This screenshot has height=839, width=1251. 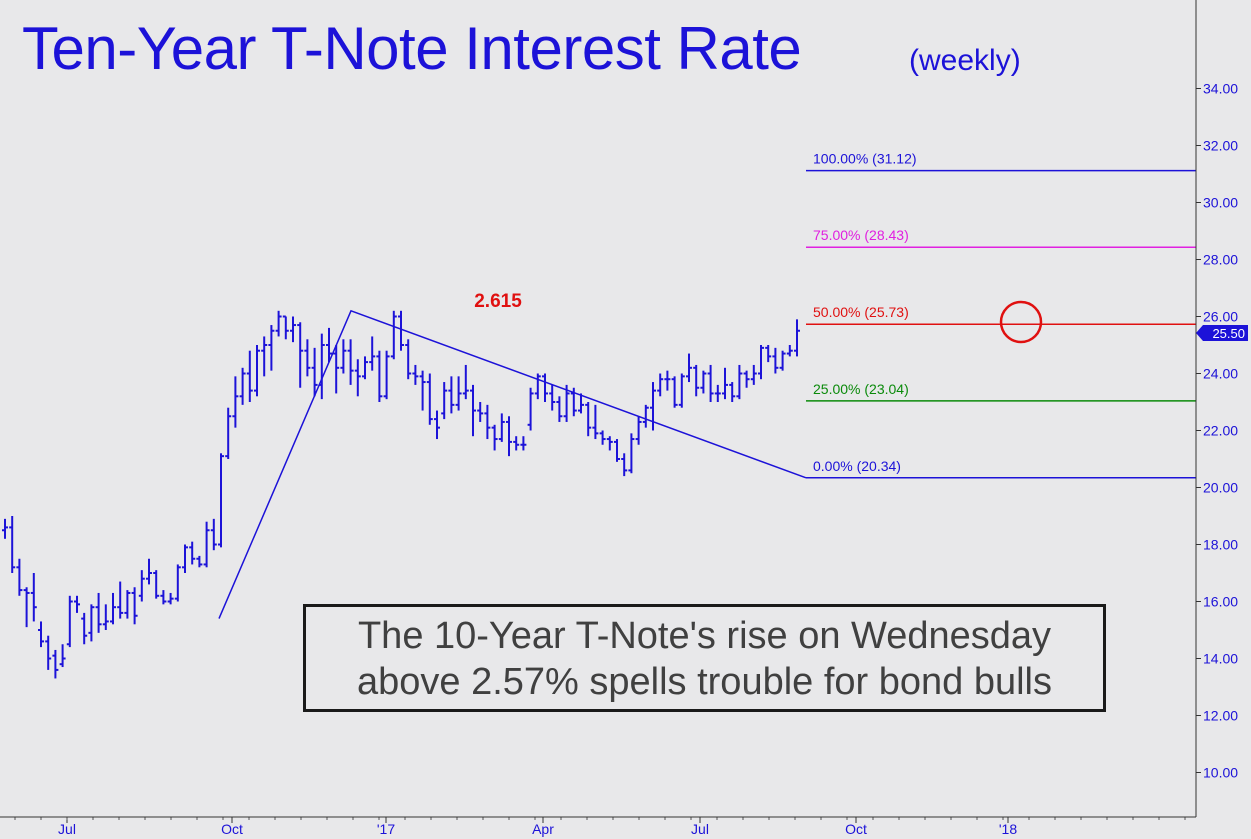 I want to click on x-axis-ticks: Jul Oct '17 Apr Jul Oct '18, so click(x=600, y=827).